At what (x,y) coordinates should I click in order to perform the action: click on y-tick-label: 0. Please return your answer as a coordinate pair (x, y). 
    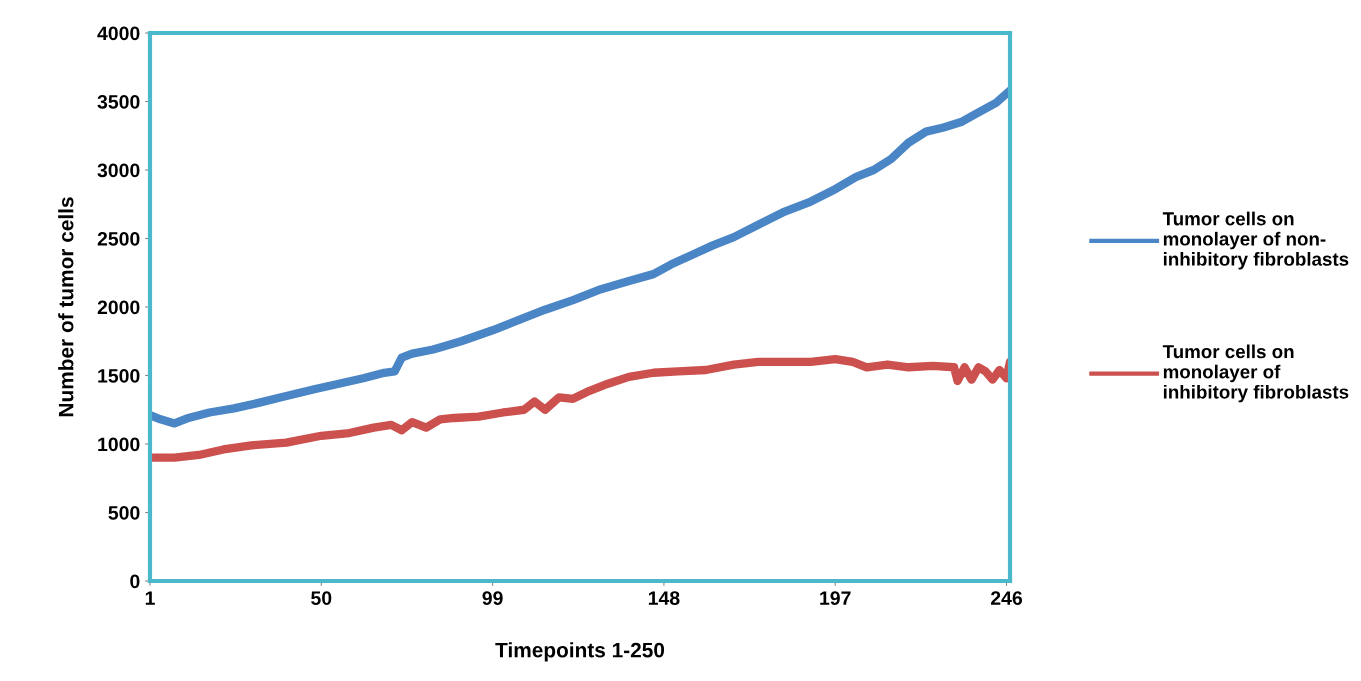
    Looking at the image, I should click on (135, 581).